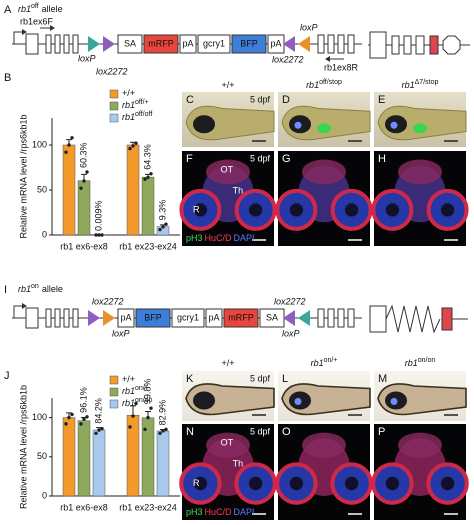  What do you see at coordinates (196, 483) in the screenshot?
I see `region-label: R` at bounding box center [196, 483].